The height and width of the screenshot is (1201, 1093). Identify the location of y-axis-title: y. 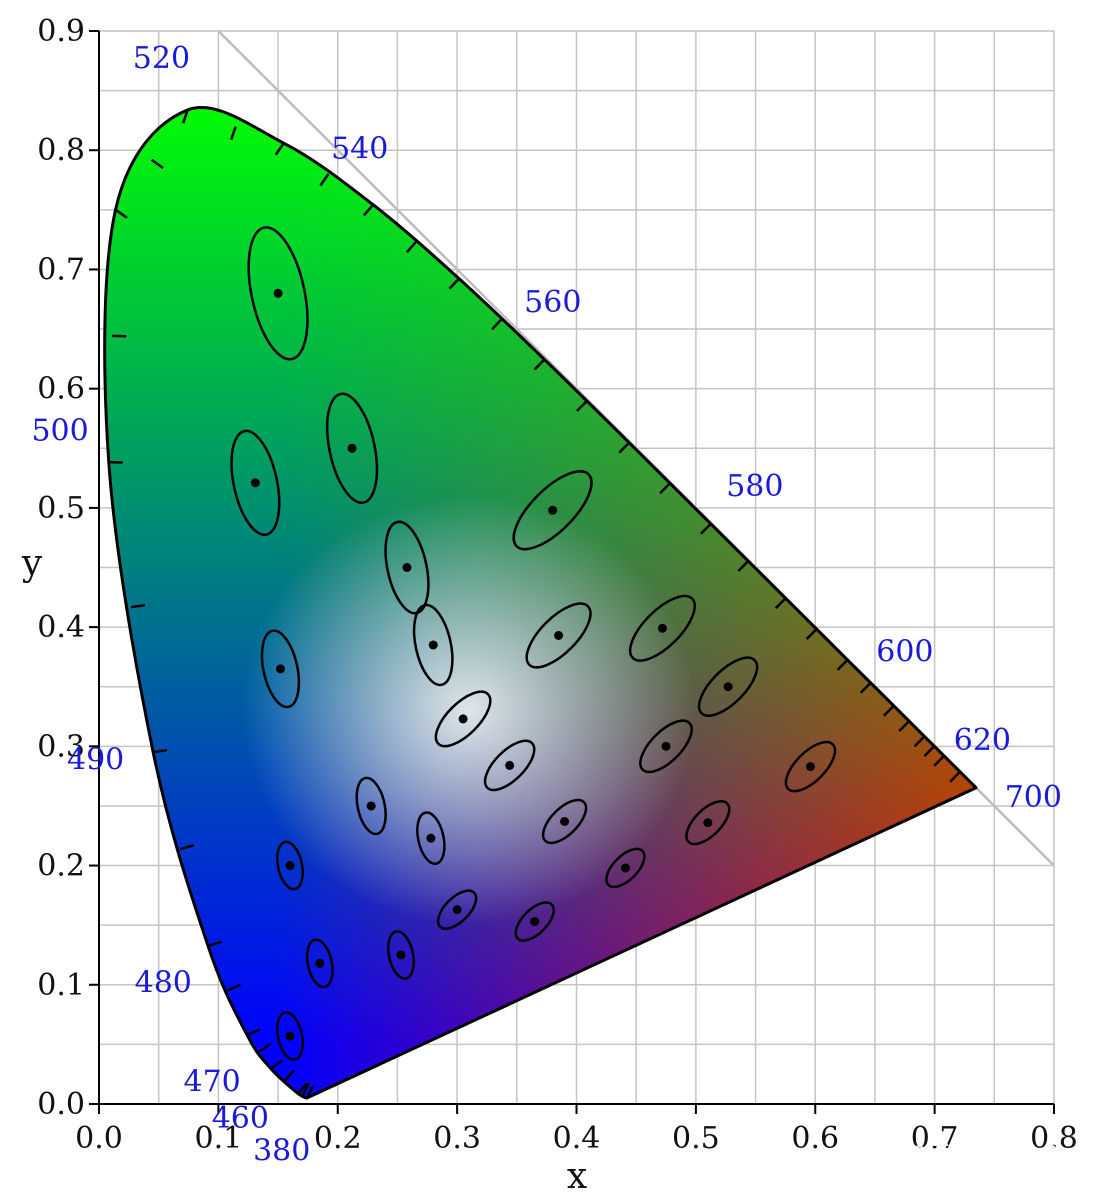
(32, 563).